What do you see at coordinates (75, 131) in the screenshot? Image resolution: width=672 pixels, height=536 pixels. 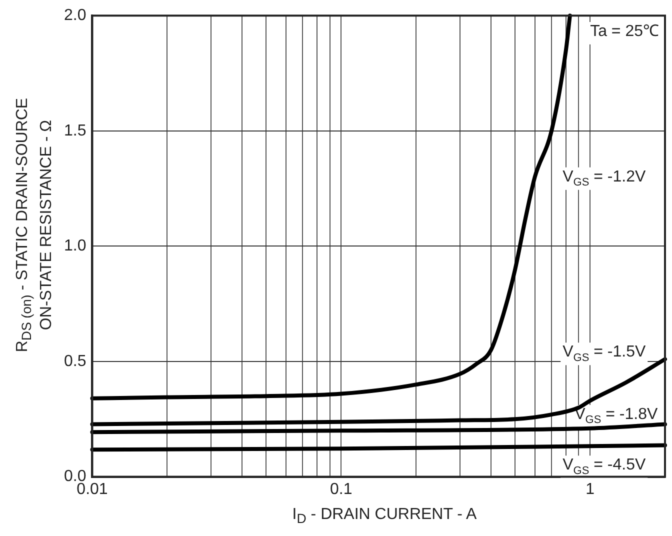 I see `y-tick-label: 1.5` at bounding box center [75, 131].